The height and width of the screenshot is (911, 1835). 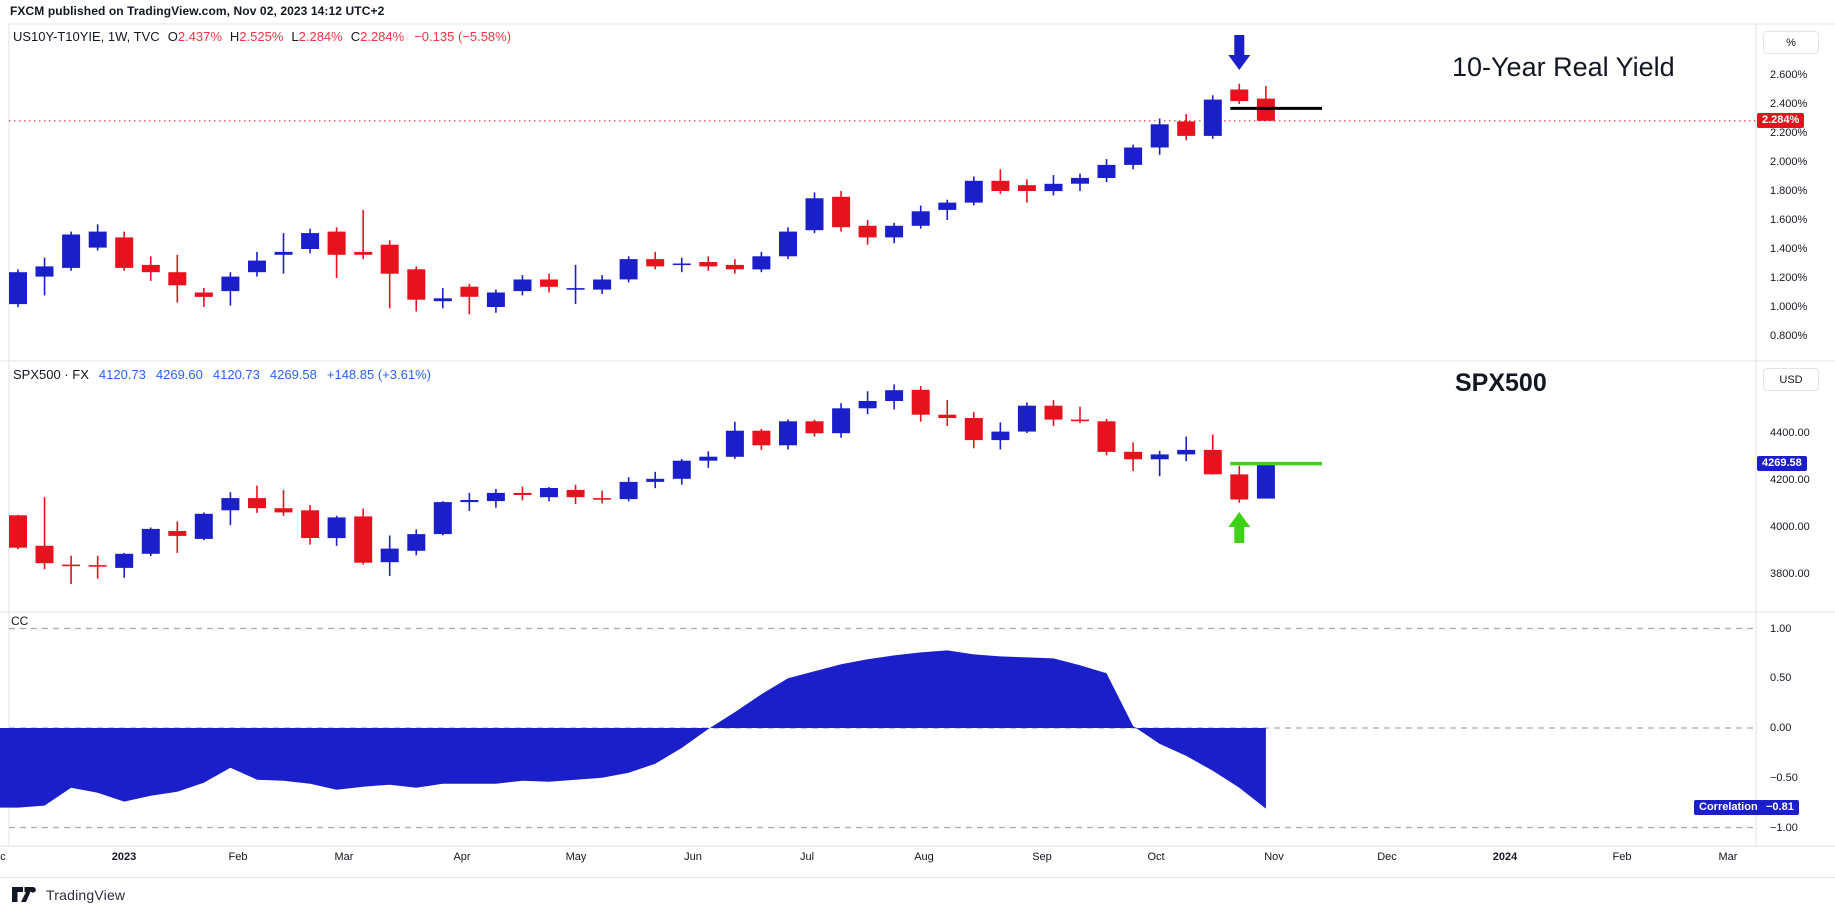 What do you see at coordinates (172, 36) in the screenshot?
I see `ohlc-key: O` at bounding box center [172, 36].